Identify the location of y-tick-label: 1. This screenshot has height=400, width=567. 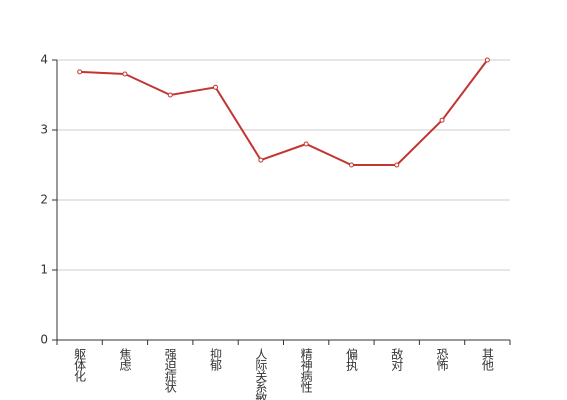
(44, 270).